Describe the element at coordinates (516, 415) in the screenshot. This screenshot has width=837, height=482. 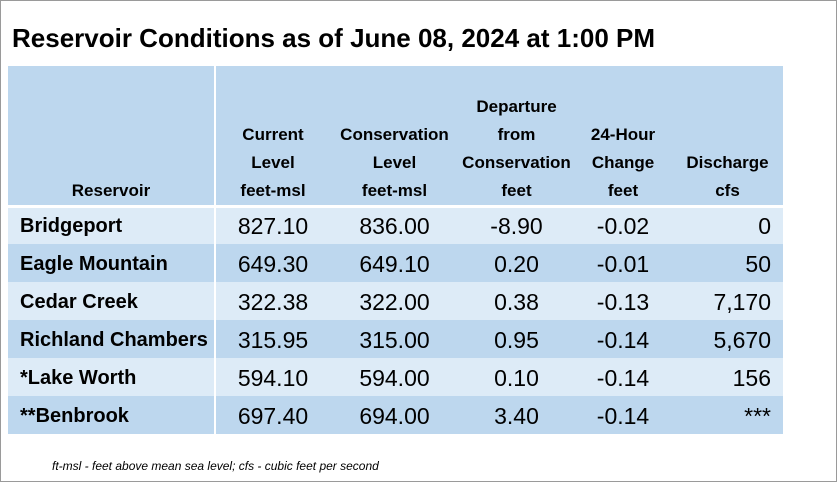
I see `departure-cell: 3.40` at that location.